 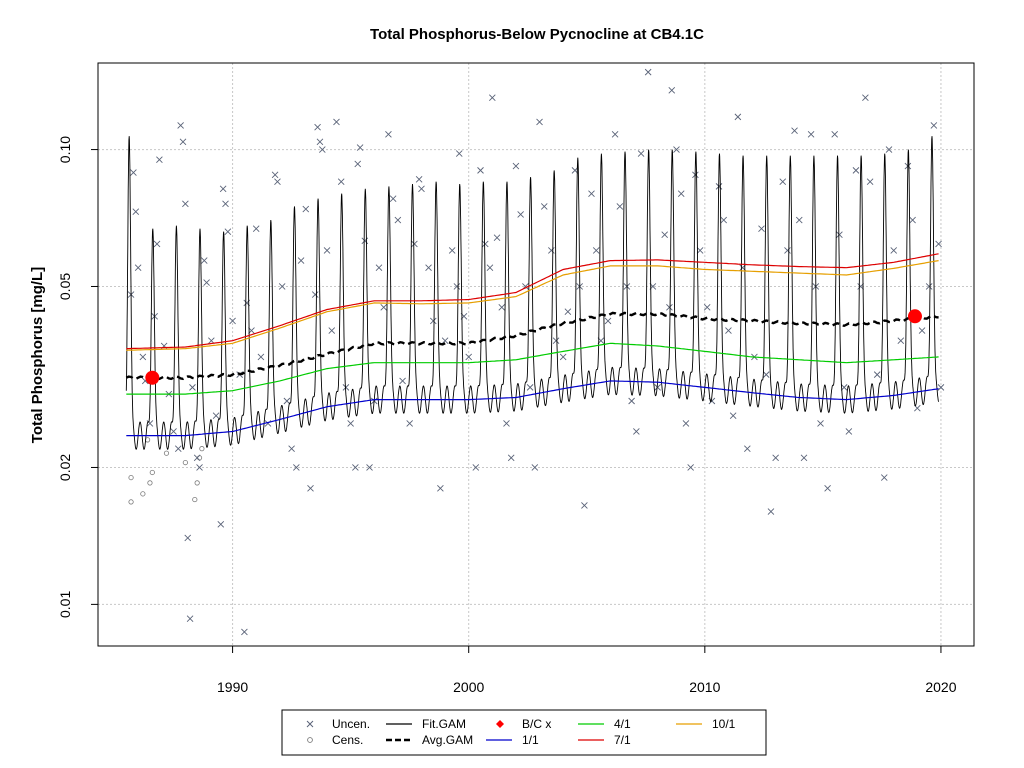 What do you see at coordinates (37, 355) in the screenshot?
I see `y-axis-label: Total Phosphorus [mg/L]` at bounding box center [37, 355].